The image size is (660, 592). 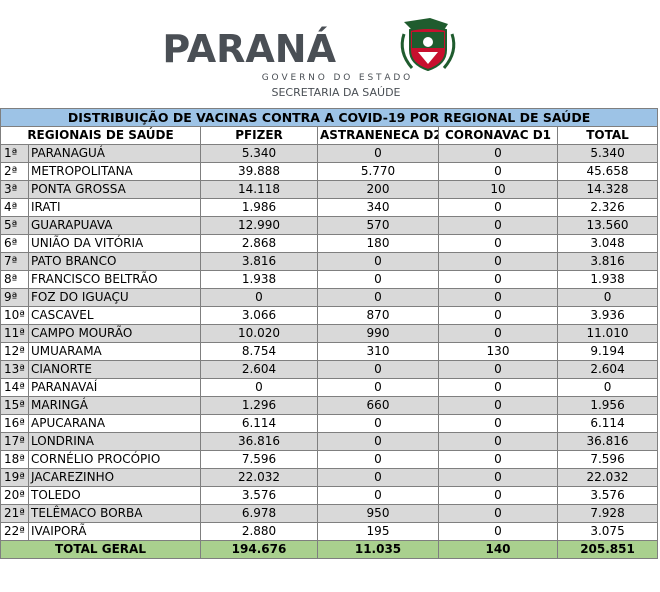 I want to click on data-row: 2ª METROPOLITANA 39.888 5.770 0 45.658, so click(x=329, y=171).